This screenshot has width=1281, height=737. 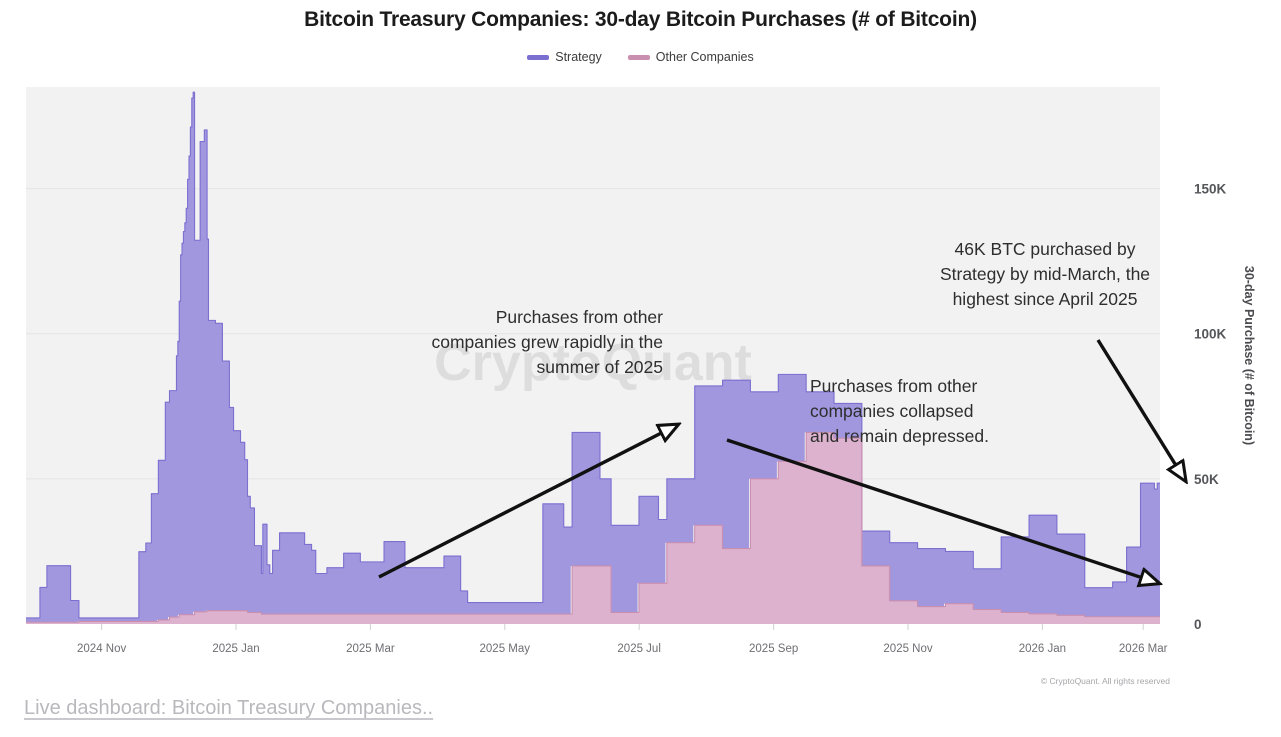 I want to click on y-axis-tick-label-0: 0, so click(x=1198, y=624).